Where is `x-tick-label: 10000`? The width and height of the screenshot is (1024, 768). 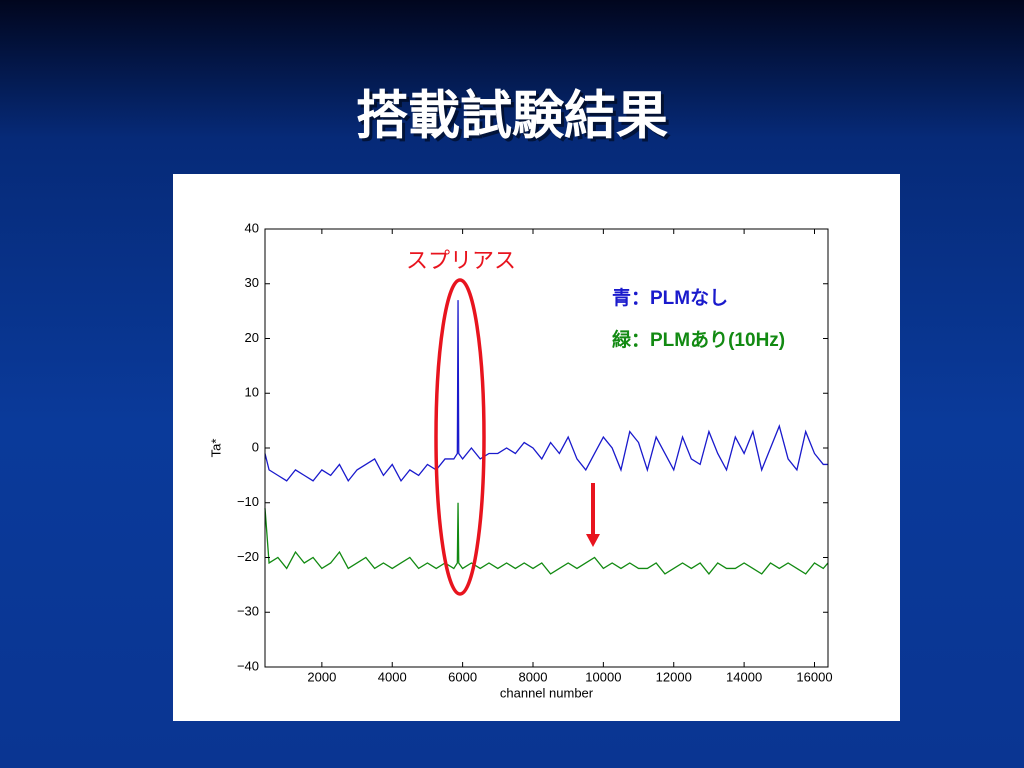
x-tick-label: 10000 is located at coordinates (603, 676).